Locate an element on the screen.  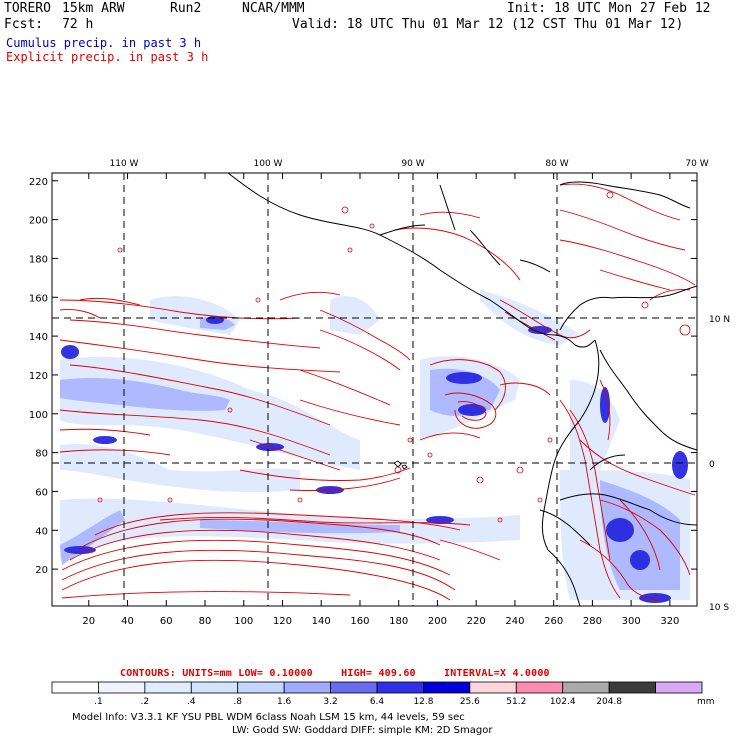
colorbar-label: 51.2 is located at coordinates (516, 702).